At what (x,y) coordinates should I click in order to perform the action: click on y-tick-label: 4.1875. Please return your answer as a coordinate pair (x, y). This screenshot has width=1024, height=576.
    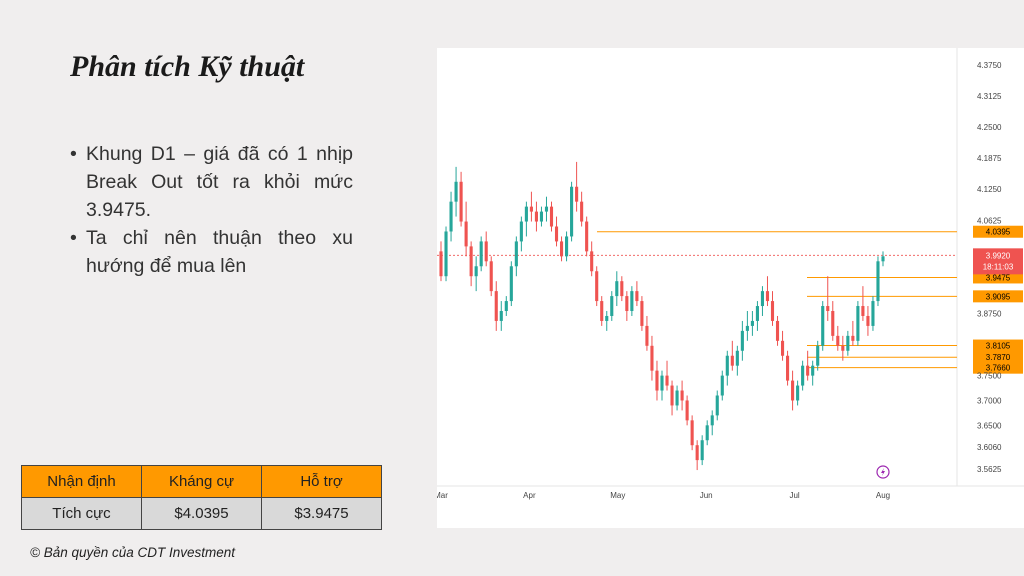
    Looking at the image, I should click on (989, 158).